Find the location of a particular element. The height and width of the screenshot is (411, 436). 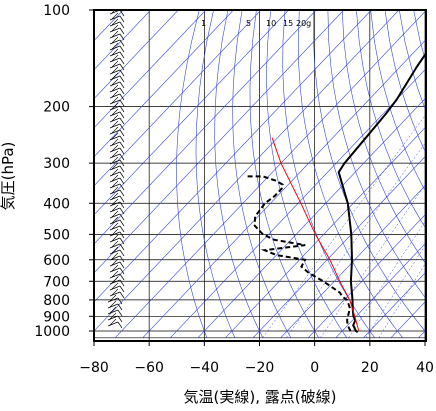

y-tick-label: 100 is located at coordinates (56, 11).